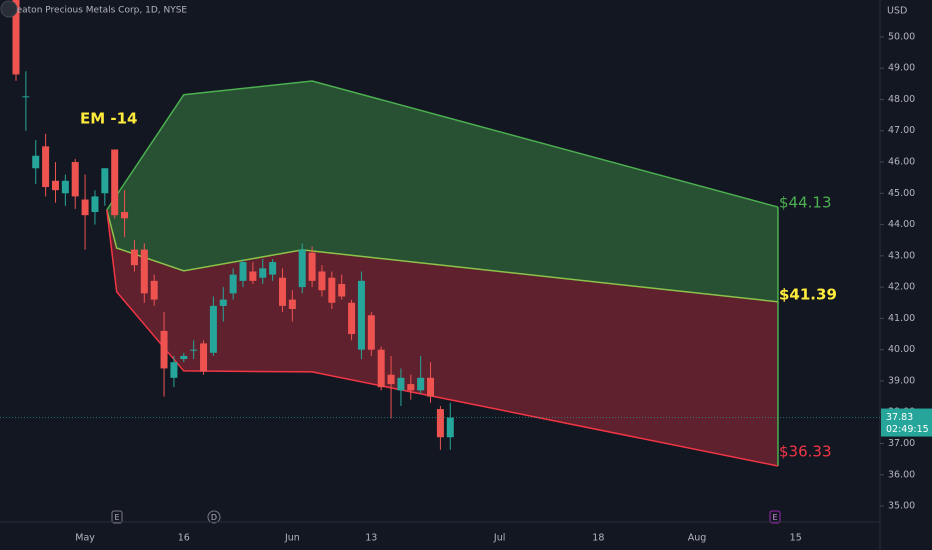 The height and width of the screenshot is (550, 932). What do you see at coordinates (901, 255) in the screenshot?
I see `y-tick-label: 43.00` at bounding box center [901, 255].